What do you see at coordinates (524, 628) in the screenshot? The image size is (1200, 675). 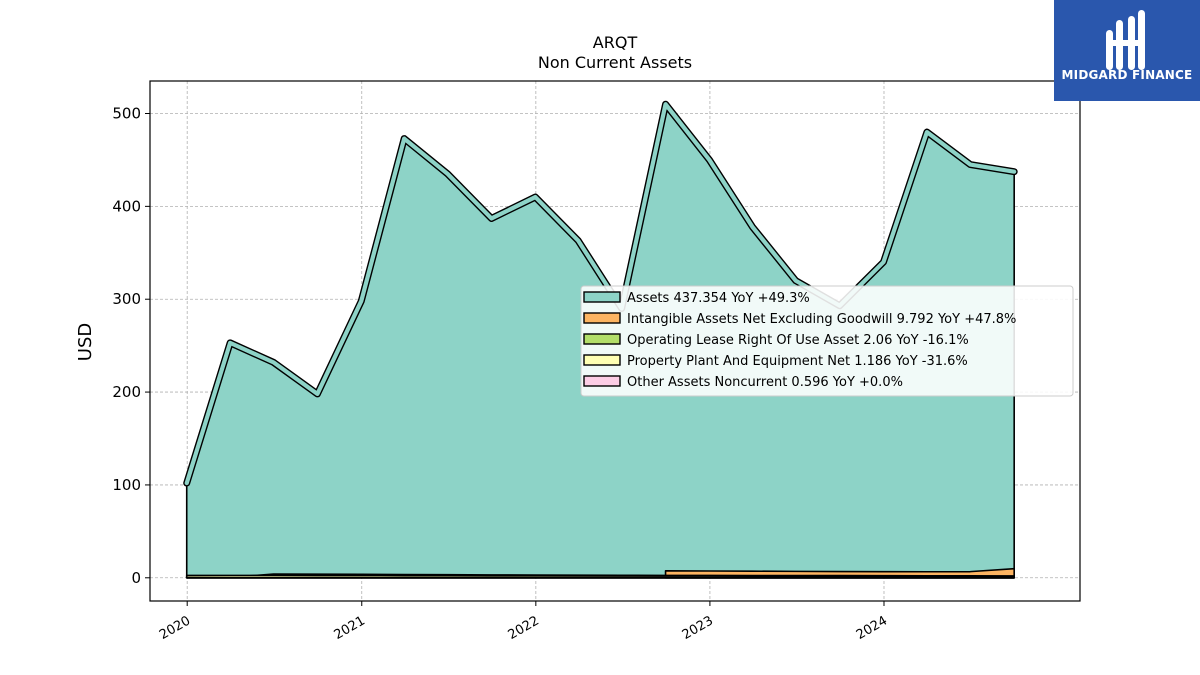 I see `x-tick-label: 2022` at bounding box center [524, 628].